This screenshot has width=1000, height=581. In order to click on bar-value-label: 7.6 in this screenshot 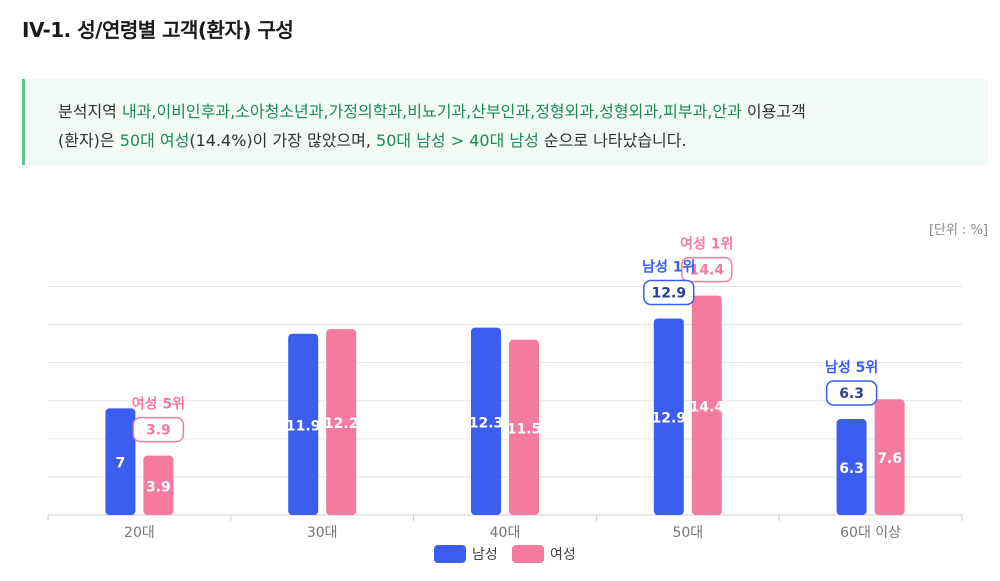, I will do `click(889, 459)`.